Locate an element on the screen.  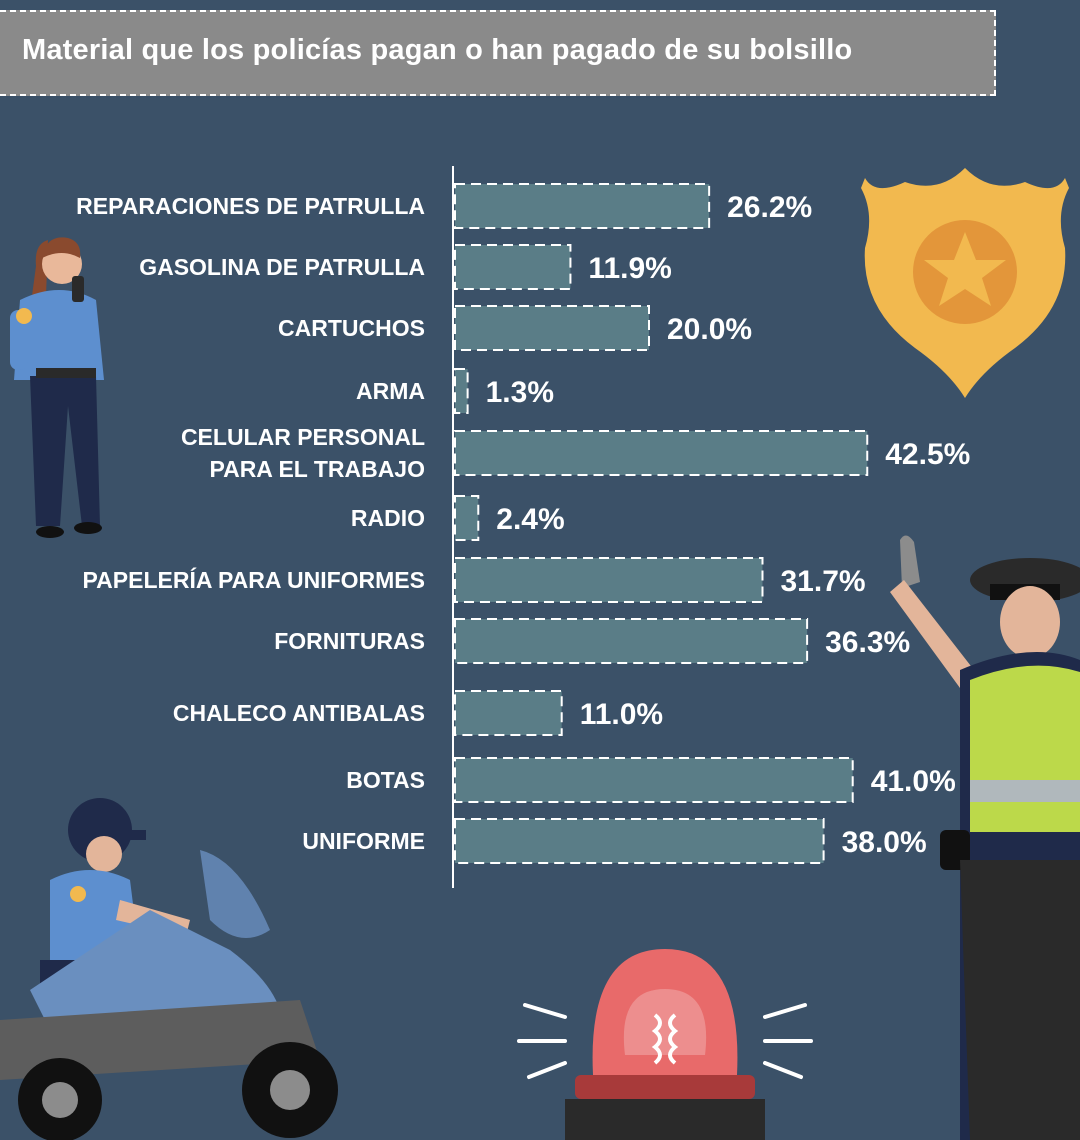
value-label: 38.0% is located at coordinates (884, 842).